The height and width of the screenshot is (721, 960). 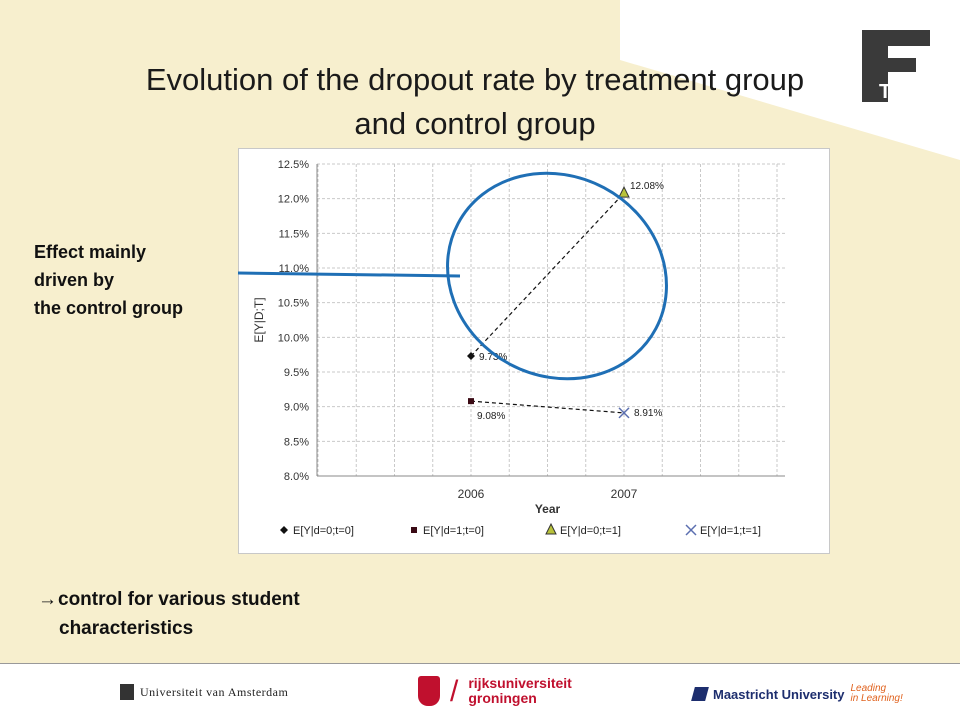 What do you see at coordinates (296, 408) in the screenshot?
I see `y-tick-label: 9.0%` at bounding box center [296, 408].